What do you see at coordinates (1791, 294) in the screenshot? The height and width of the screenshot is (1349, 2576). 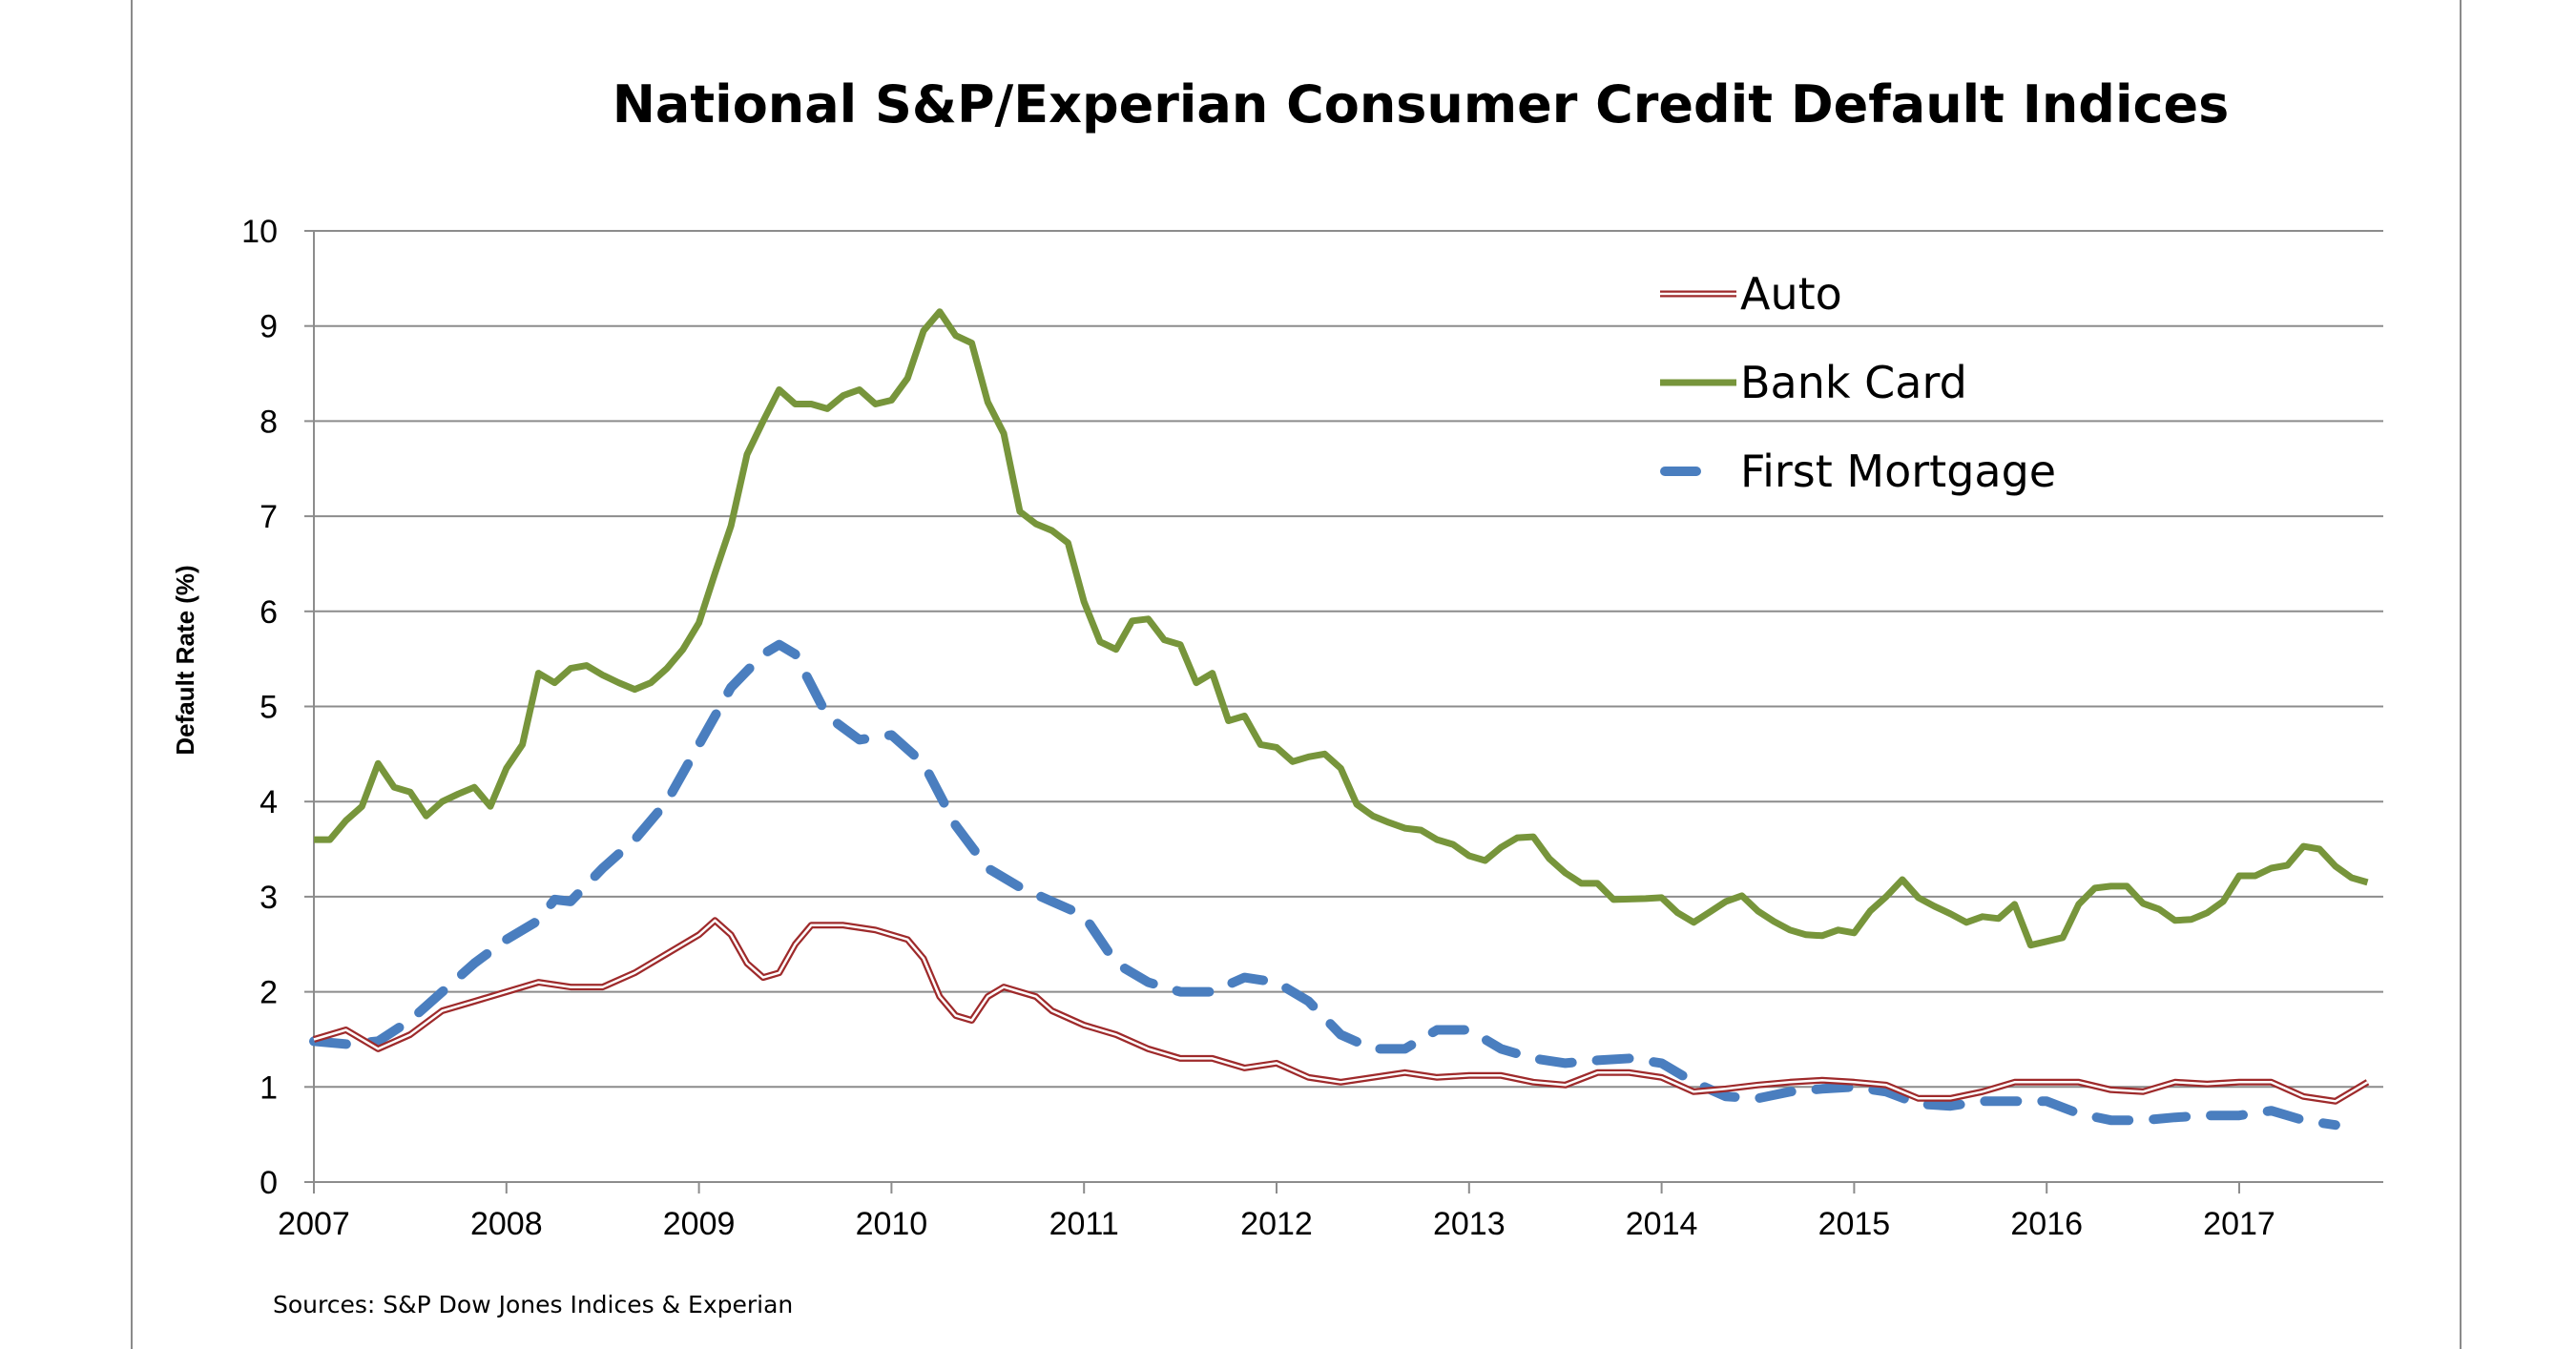 I see `legend-label-auto: Auto` at bounding box center [1791, 294].